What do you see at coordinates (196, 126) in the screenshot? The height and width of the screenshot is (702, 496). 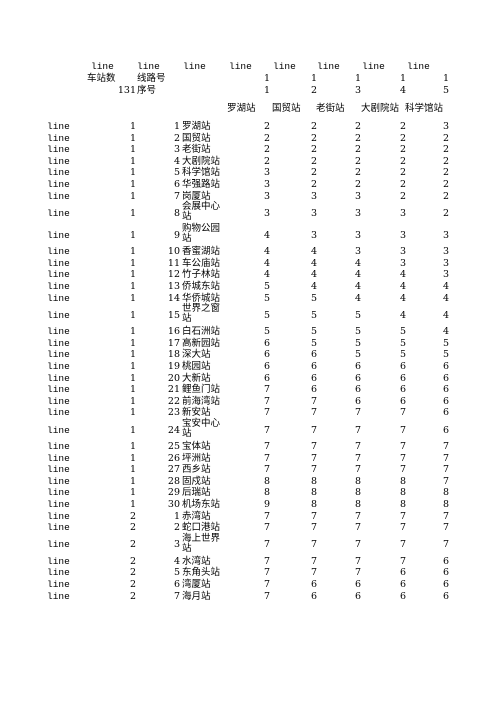 I see `row-station-name: 罗湖站` at bounding box center [196, 126].